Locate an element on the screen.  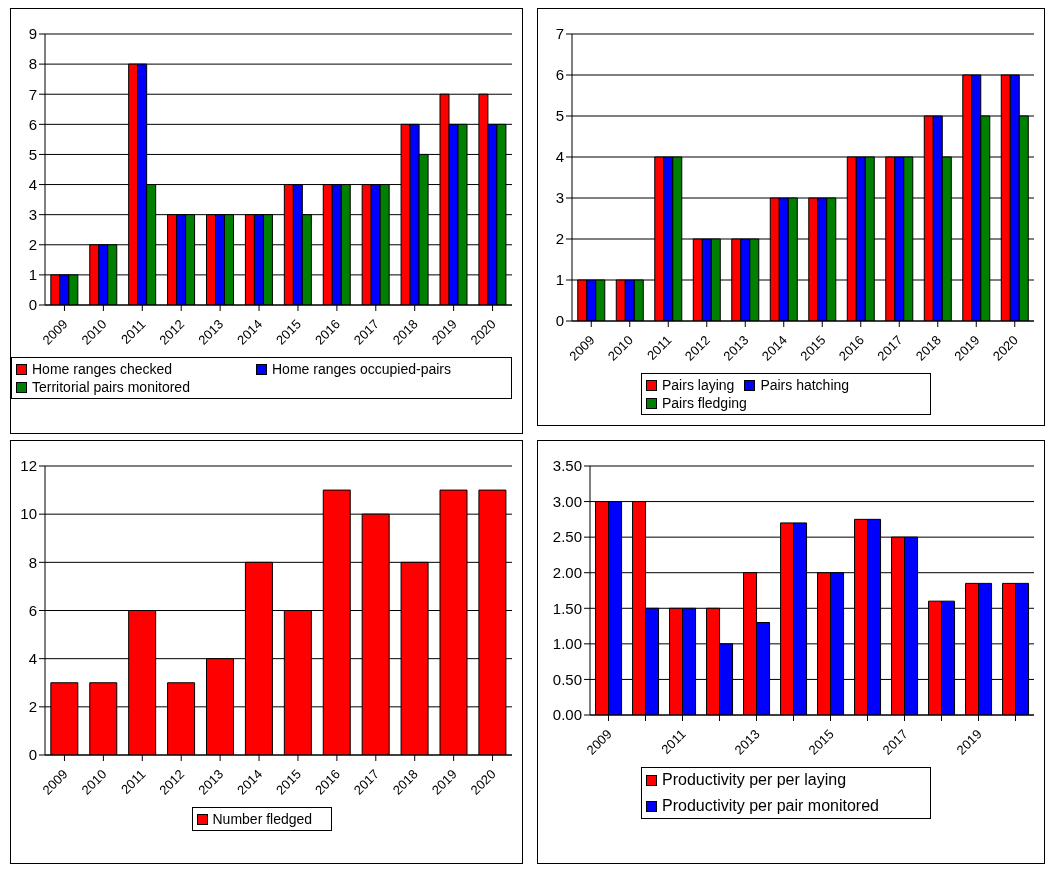
y-tick-label: 1.00 is located at coordinates (567, 644).